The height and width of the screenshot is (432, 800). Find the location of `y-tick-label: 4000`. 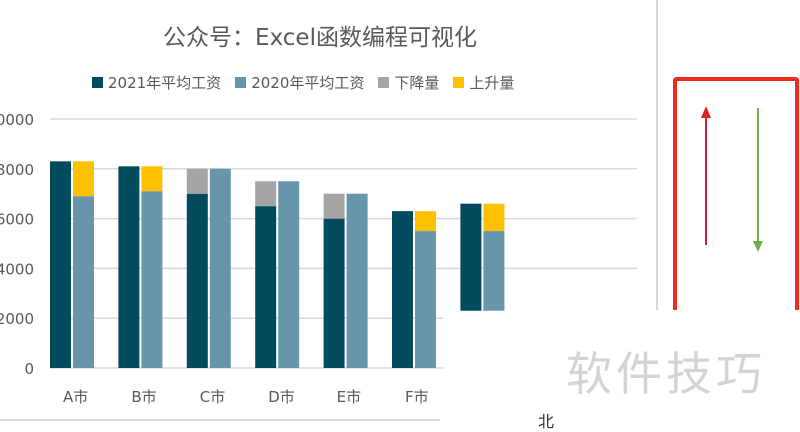

y-tick-label: 4000 is located at coordinates (17, 269).